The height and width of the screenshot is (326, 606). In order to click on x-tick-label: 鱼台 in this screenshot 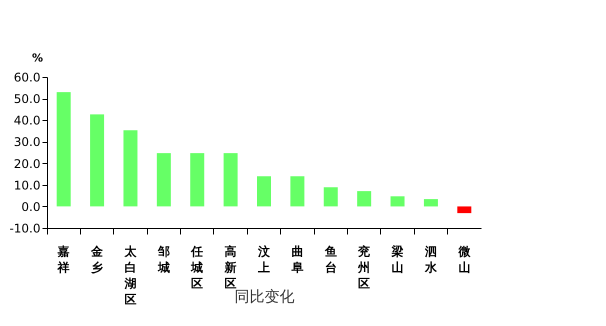, I will do `click(330, 259)`.